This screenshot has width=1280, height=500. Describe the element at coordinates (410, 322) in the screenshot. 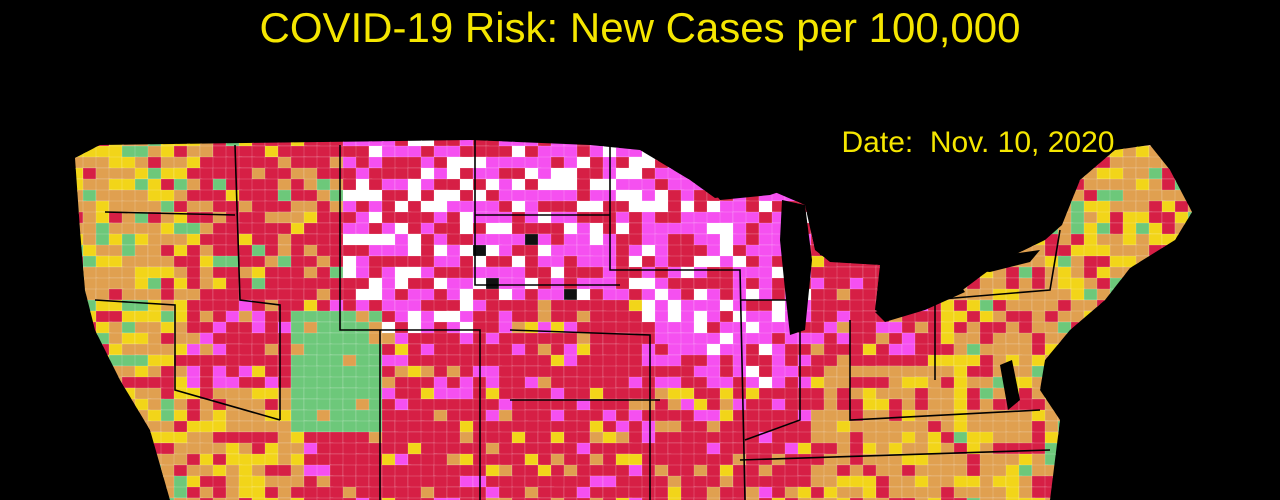

I see `border` at that location.